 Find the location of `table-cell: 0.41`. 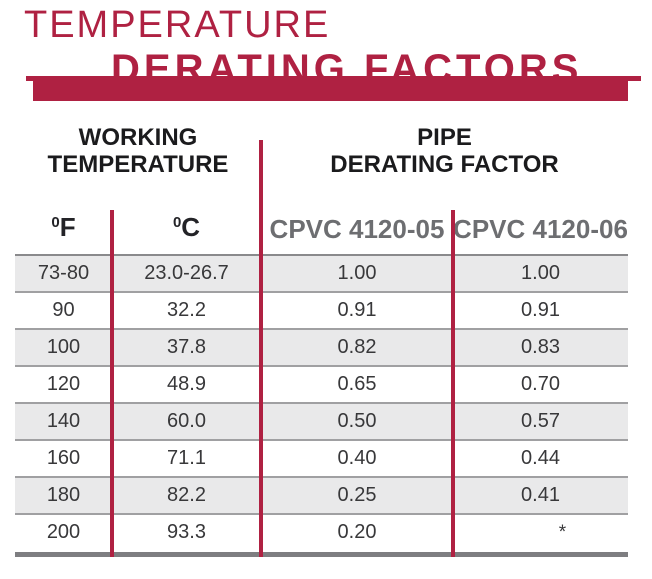

table-cell: 0.41 is located at coordinates (540, 495).